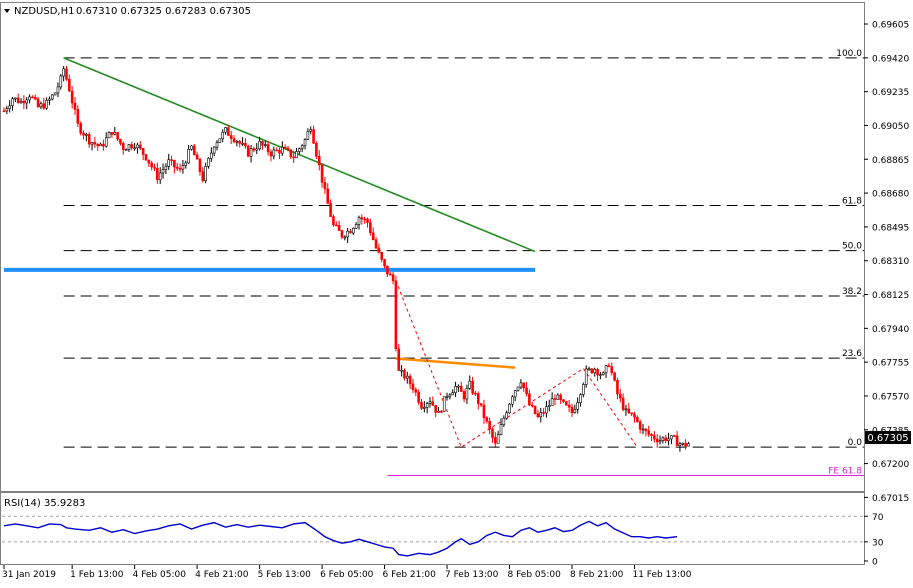 The image size is (913, 588). I want to click on harmonic-pattern-line, so click(516, 364).